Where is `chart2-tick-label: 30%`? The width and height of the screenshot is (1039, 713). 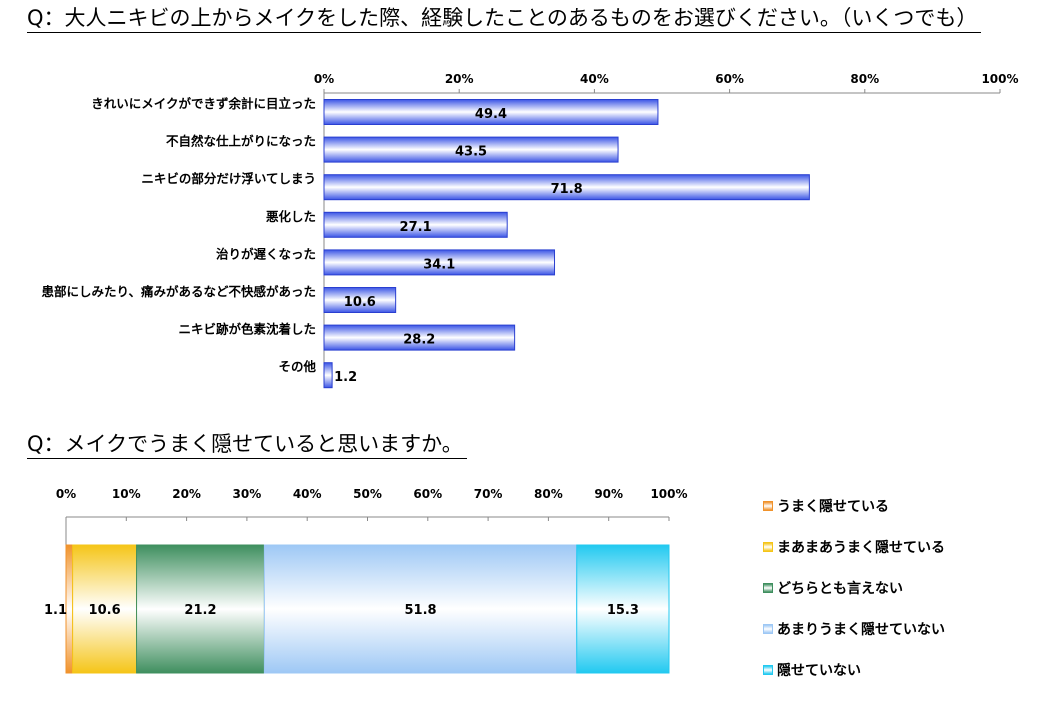
chart2-tick-label: 30% is located at coordinates (247, 494).